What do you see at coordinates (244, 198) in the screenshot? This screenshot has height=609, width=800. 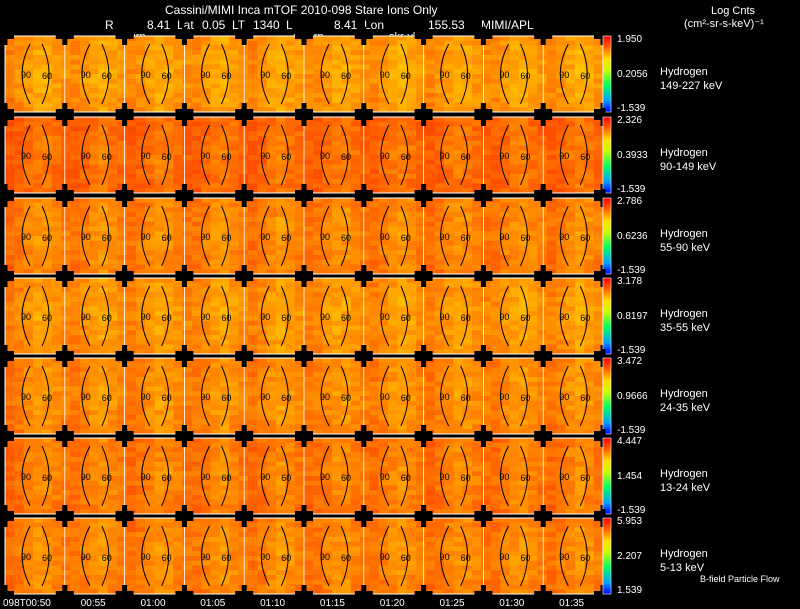 I see `cross-mark` at bounding box center [244, 198].